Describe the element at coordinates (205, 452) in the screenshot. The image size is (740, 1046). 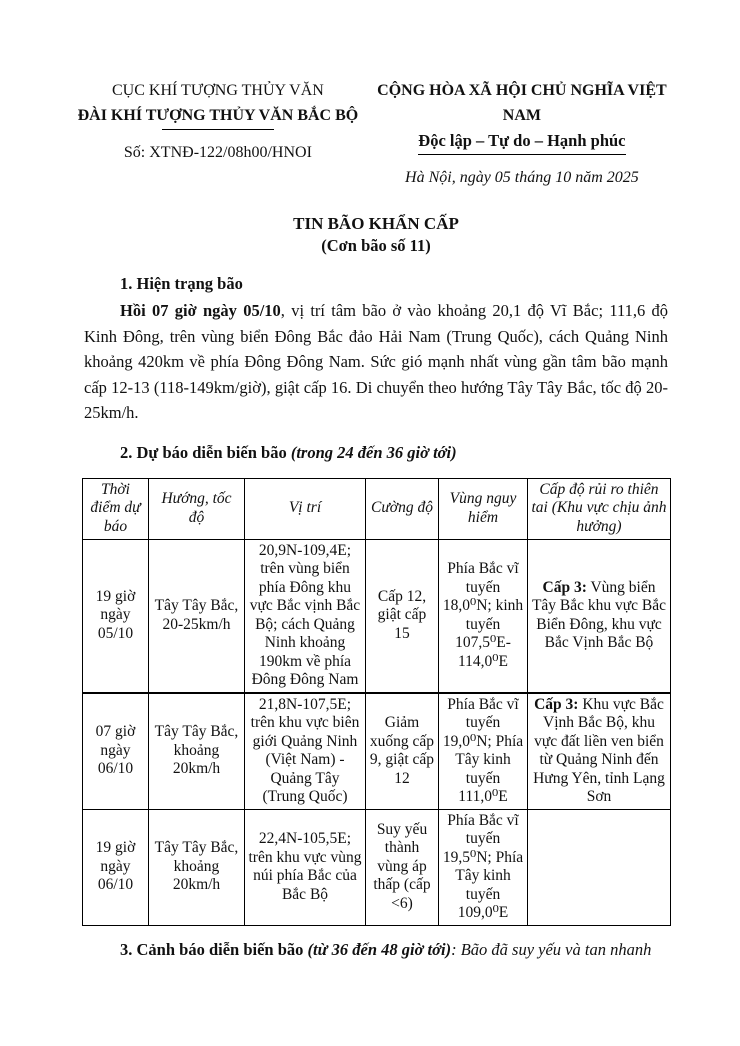
I see `section2-heading-text: 2. Dự báo diễn biến bão` at that location.